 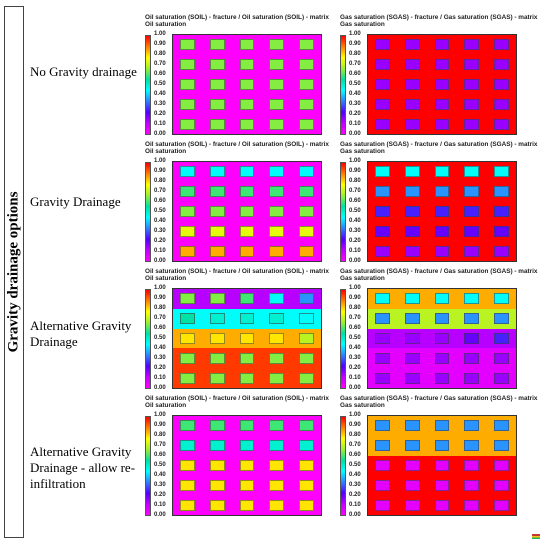 I want to click on colorbar-tick-label: 0.10, so click(x=355, y=505).